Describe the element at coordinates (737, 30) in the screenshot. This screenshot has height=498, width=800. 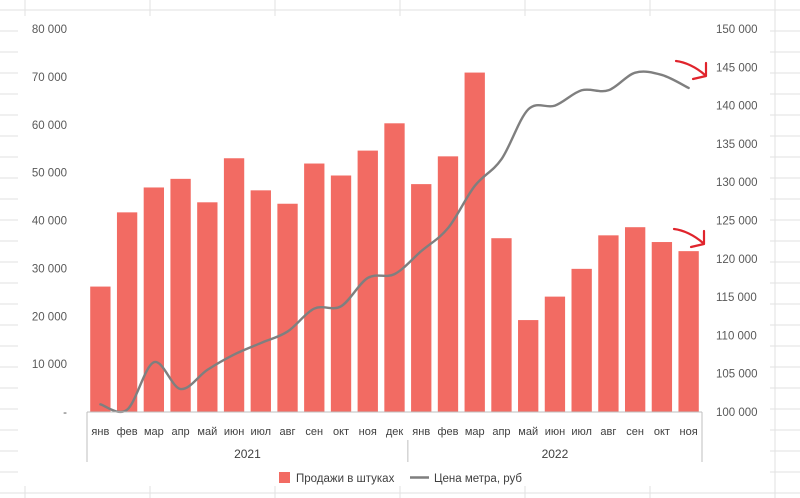
I see `y-tick-label-right: 150 000` at that location.